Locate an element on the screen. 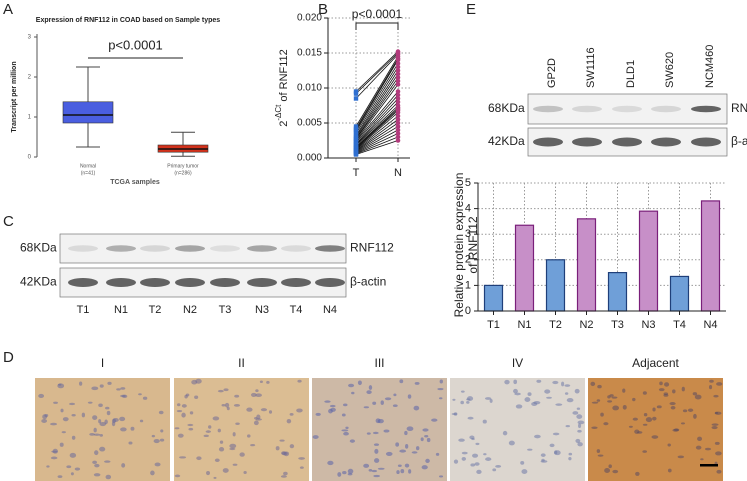  stage-label: Adjacent is located at coordinates (655, 363).